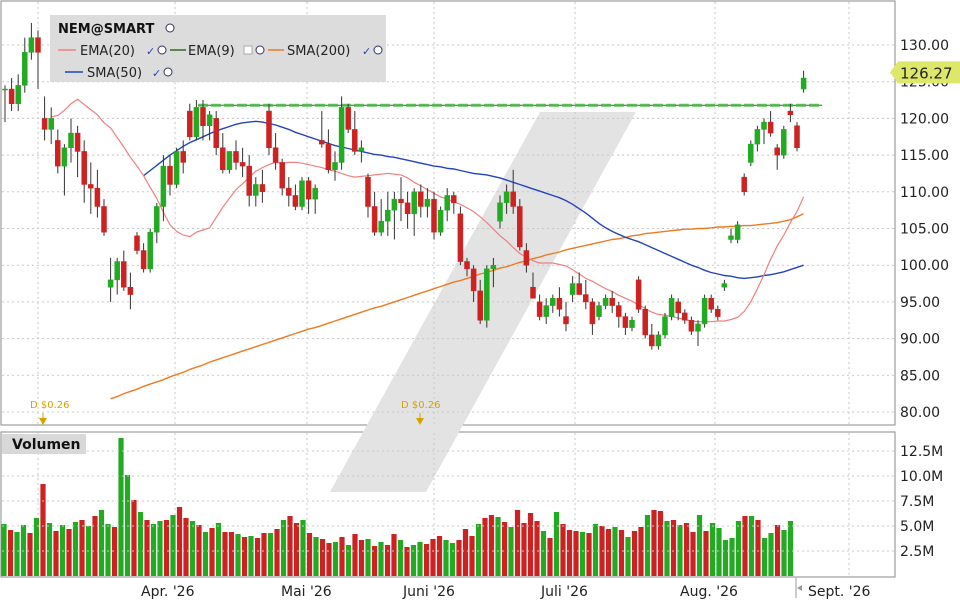 Image resolution: width=960 pixels, height=600 pixels. I want to click on time-tick-label: Apr. '26, so click(168, 592).